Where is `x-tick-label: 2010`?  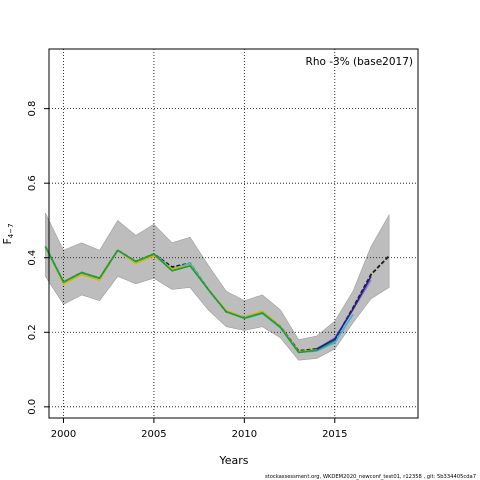 x-tick-label: 2010 is located at coordinates (244, 434).